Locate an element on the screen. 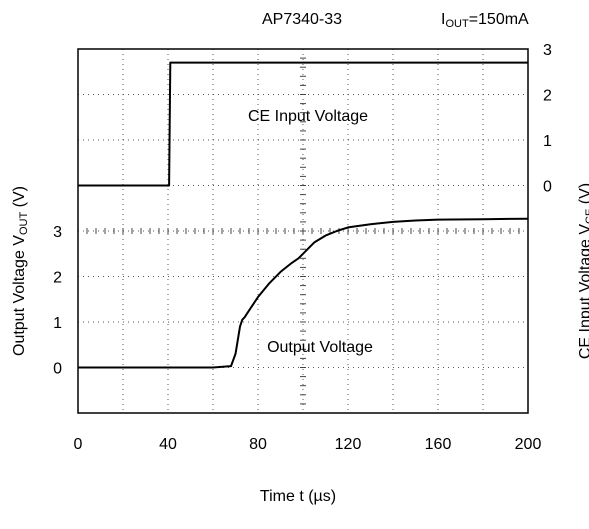  x-tick-label: 120 is located at coordinates (348, 444).